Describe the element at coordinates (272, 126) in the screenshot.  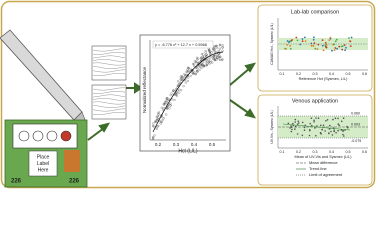
I see `y-axis-label: UV-Vis - Sysmex (L/L)` at that location.